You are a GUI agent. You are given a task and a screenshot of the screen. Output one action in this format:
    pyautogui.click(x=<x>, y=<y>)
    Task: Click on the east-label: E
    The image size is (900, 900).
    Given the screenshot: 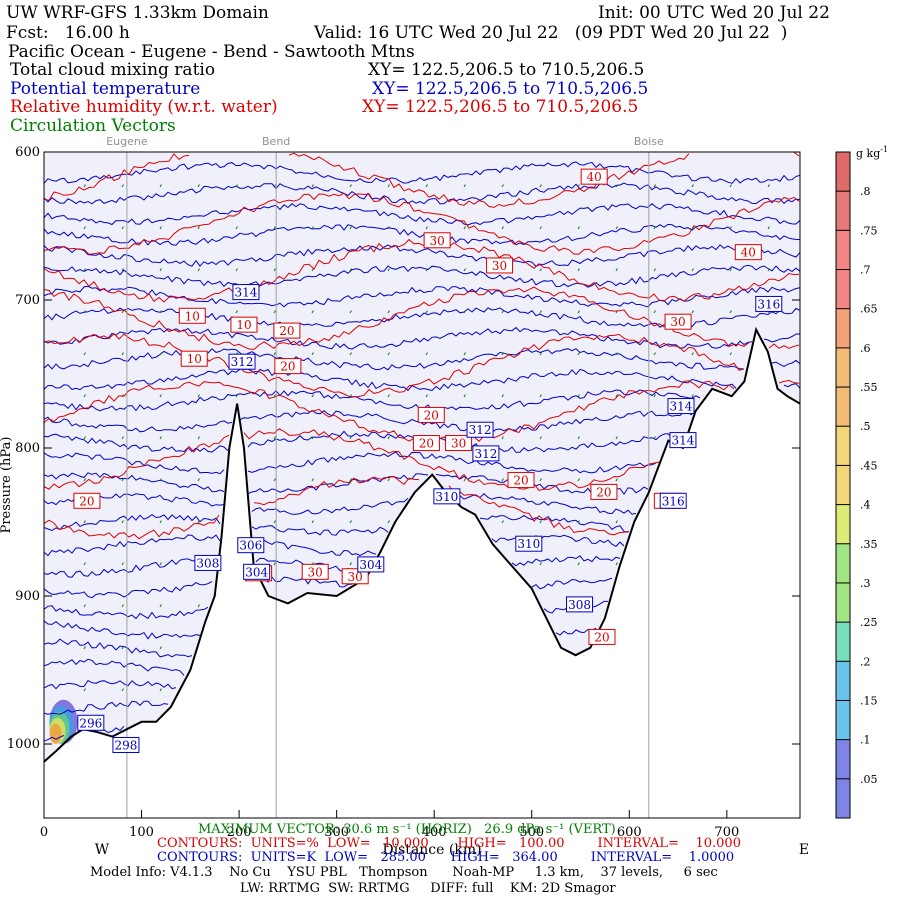 What is the action you would take?
    pyautogui.click(x=804, y=850)
    